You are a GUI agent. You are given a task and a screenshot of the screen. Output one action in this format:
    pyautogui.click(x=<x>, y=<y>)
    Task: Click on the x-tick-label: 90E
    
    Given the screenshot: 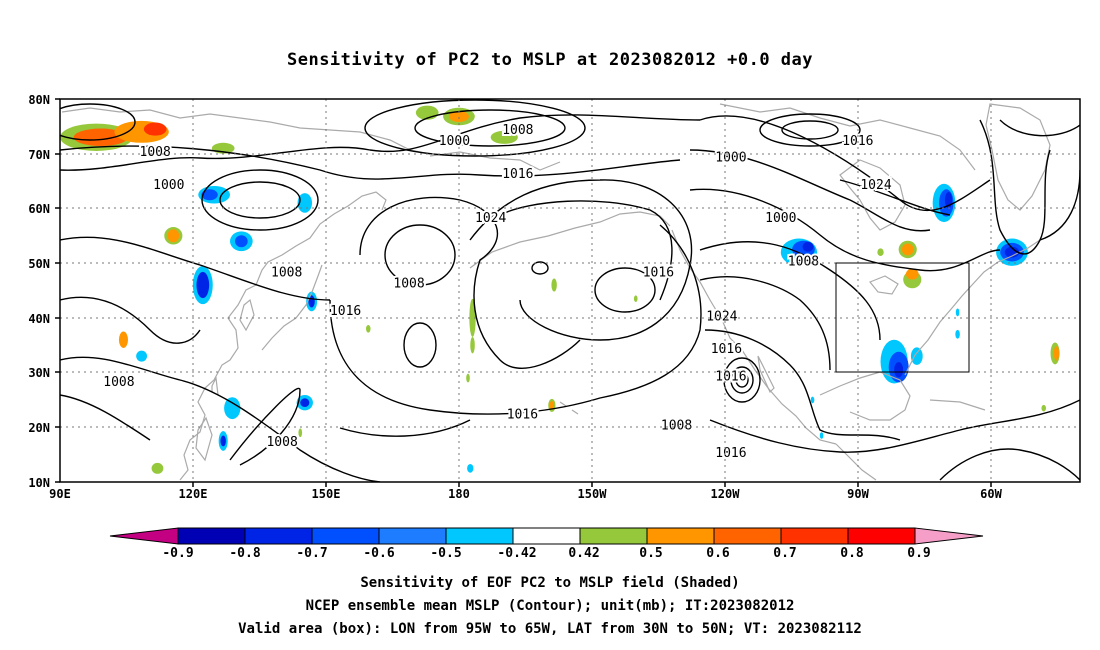 What is the action you would take?
    pyautogui.click(x=60, y=494)
    